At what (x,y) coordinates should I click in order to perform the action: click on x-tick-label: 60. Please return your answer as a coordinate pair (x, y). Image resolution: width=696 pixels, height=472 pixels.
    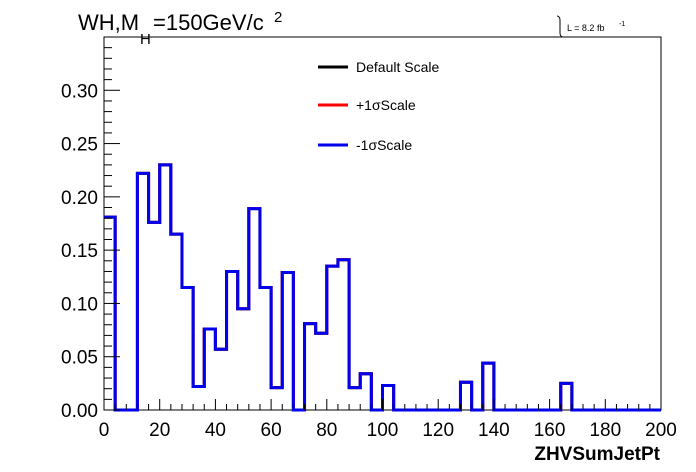
    Looking at the image, I should click on (271, 430).